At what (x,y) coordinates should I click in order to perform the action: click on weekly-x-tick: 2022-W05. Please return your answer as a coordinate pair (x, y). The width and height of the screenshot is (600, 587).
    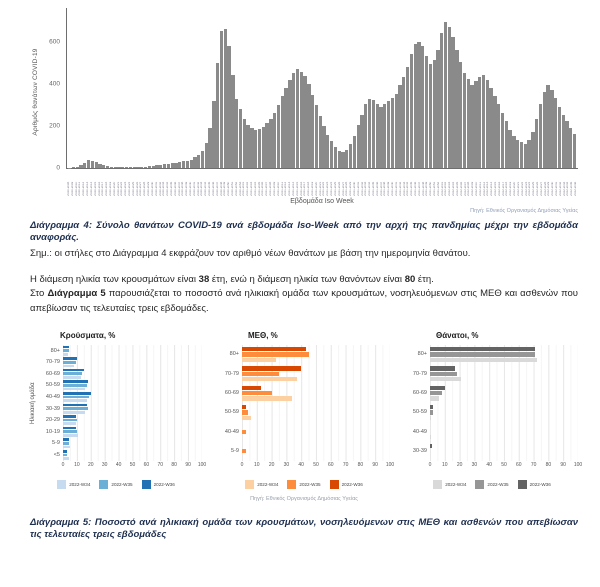
    Looking at the image, I should click on (457, 188).